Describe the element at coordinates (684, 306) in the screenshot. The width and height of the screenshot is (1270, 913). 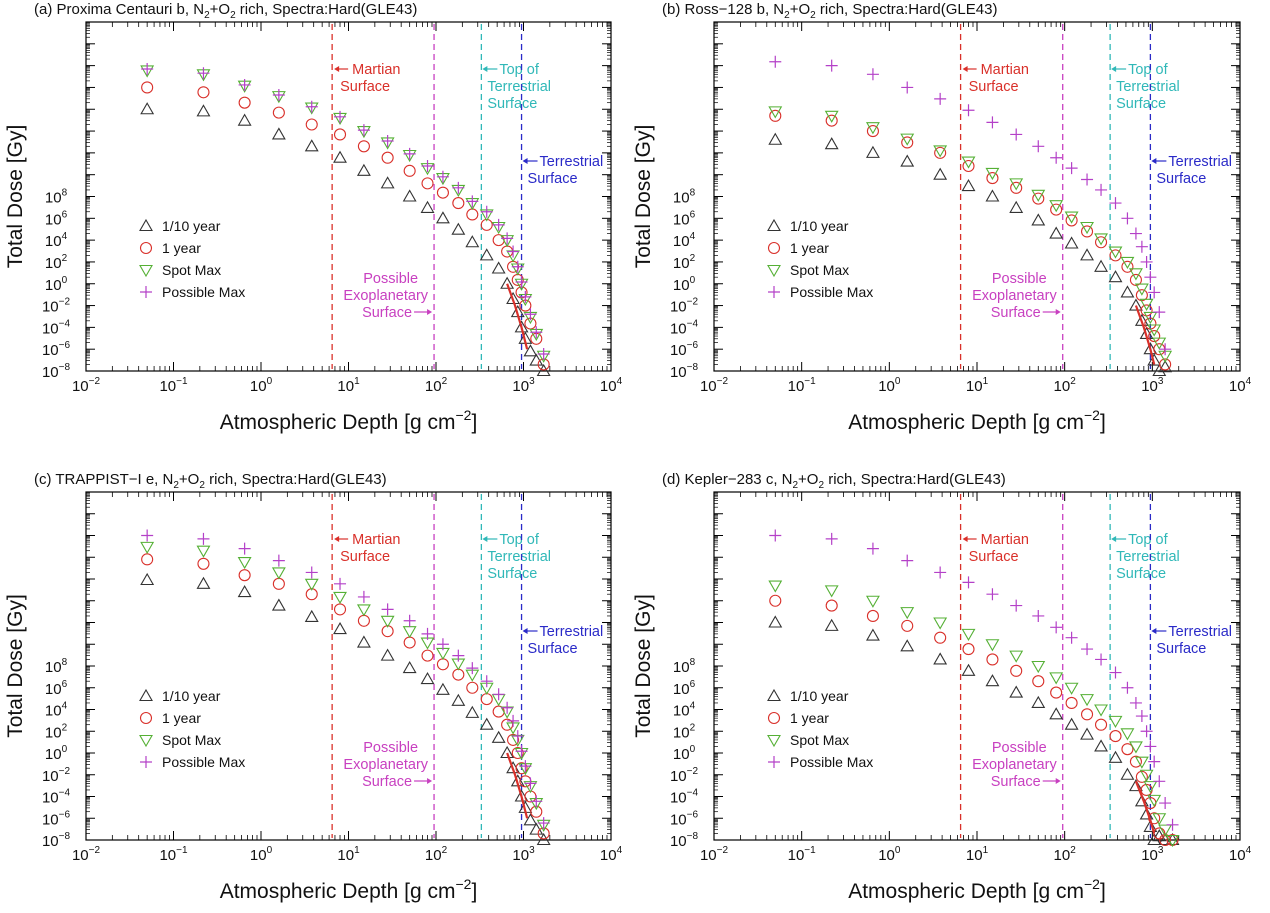
I see `y-tick-label: 10⁻²` at that location.